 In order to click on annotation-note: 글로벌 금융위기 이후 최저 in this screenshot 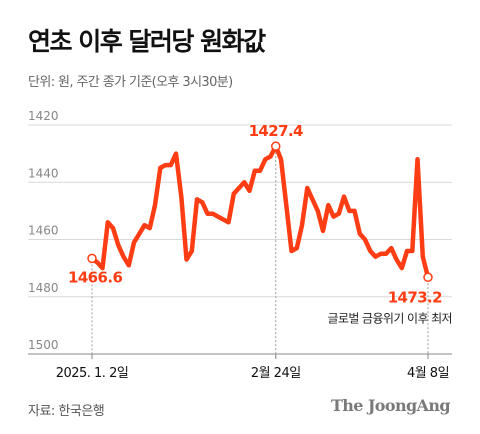, I will do `click(390, 318)`.